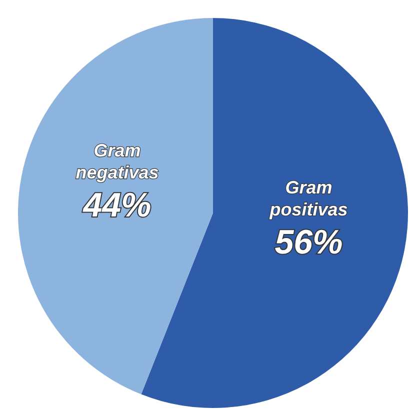 The width and height of the screenshot is (415, 417). I want to click on slice-label: Gram positivas, so click(308, 198).